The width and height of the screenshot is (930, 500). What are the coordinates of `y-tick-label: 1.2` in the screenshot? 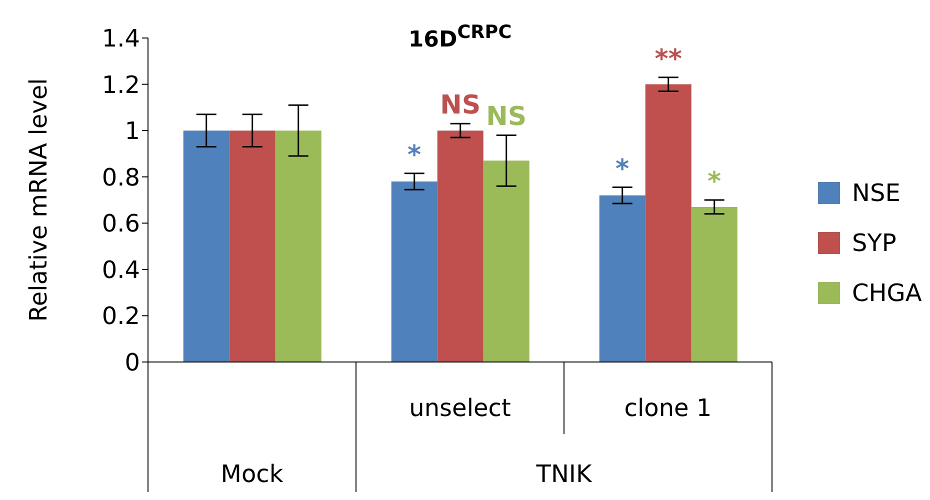 It's located at (121, 84).